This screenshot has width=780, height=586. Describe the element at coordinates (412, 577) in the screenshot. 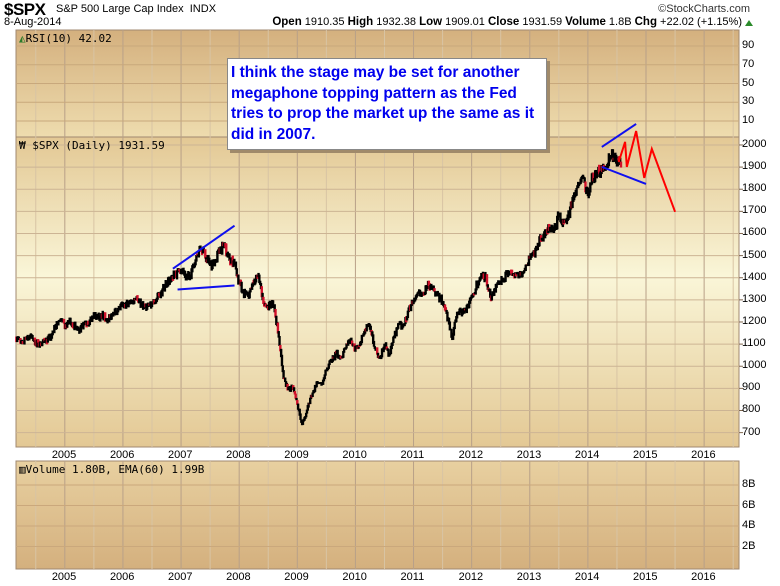

I see `volume-x-tick-label: 2011` at that location.